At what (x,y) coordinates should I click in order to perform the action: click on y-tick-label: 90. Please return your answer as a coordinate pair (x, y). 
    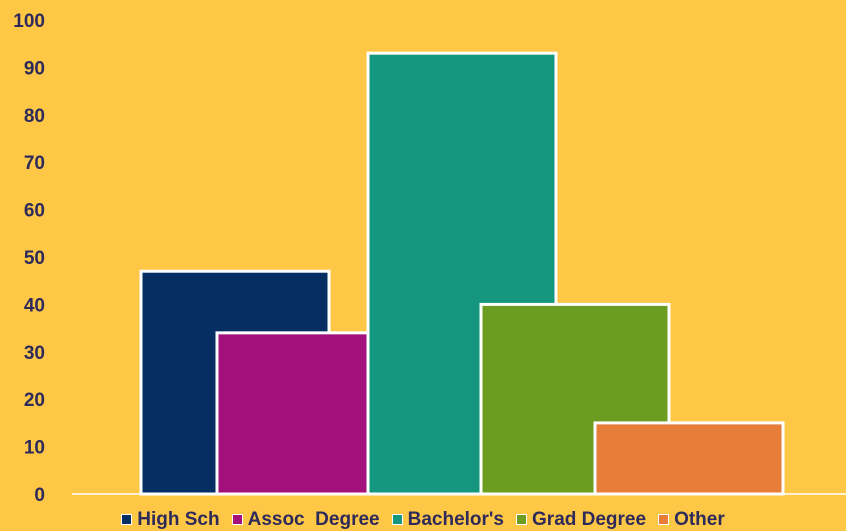
    Looking at the image, I should click on (34, 68).